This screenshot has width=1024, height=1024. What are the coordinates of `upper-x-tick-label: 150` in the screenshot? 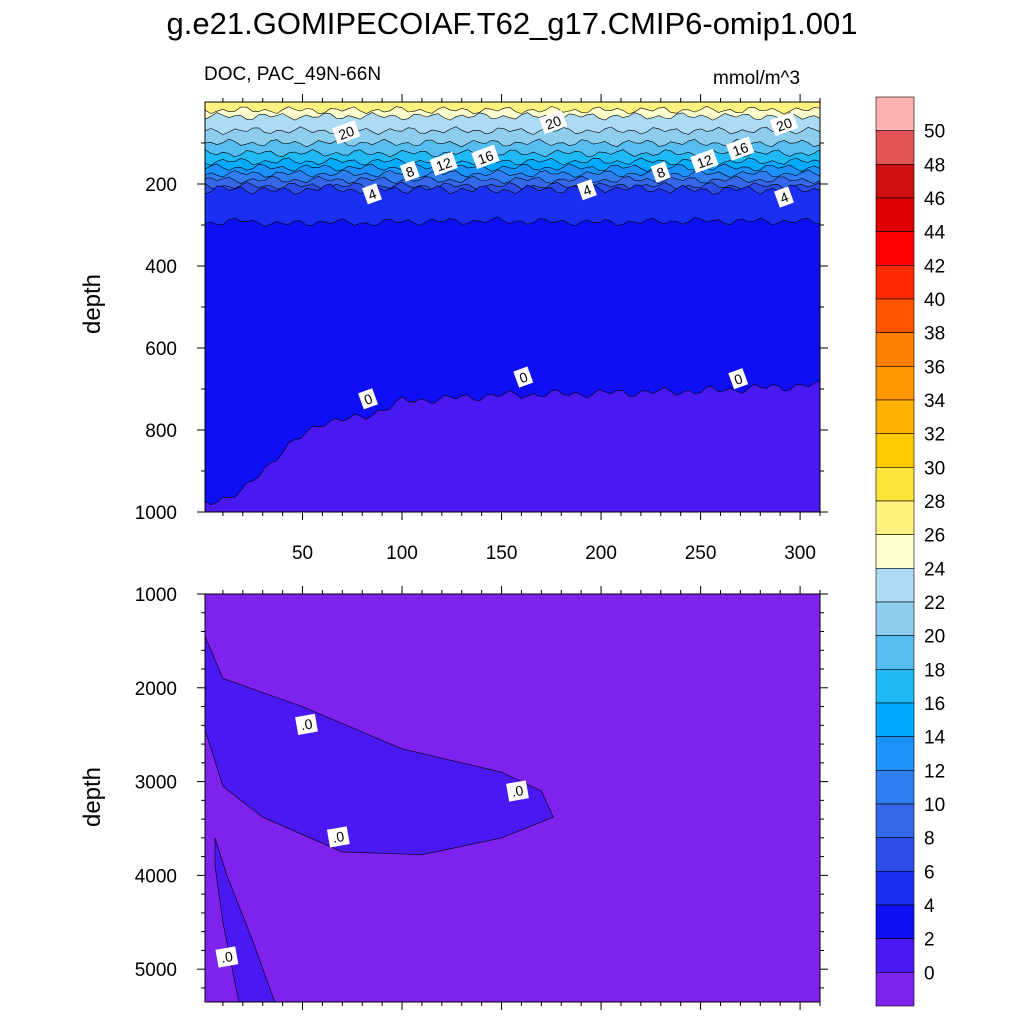 It's located at (502, 553).